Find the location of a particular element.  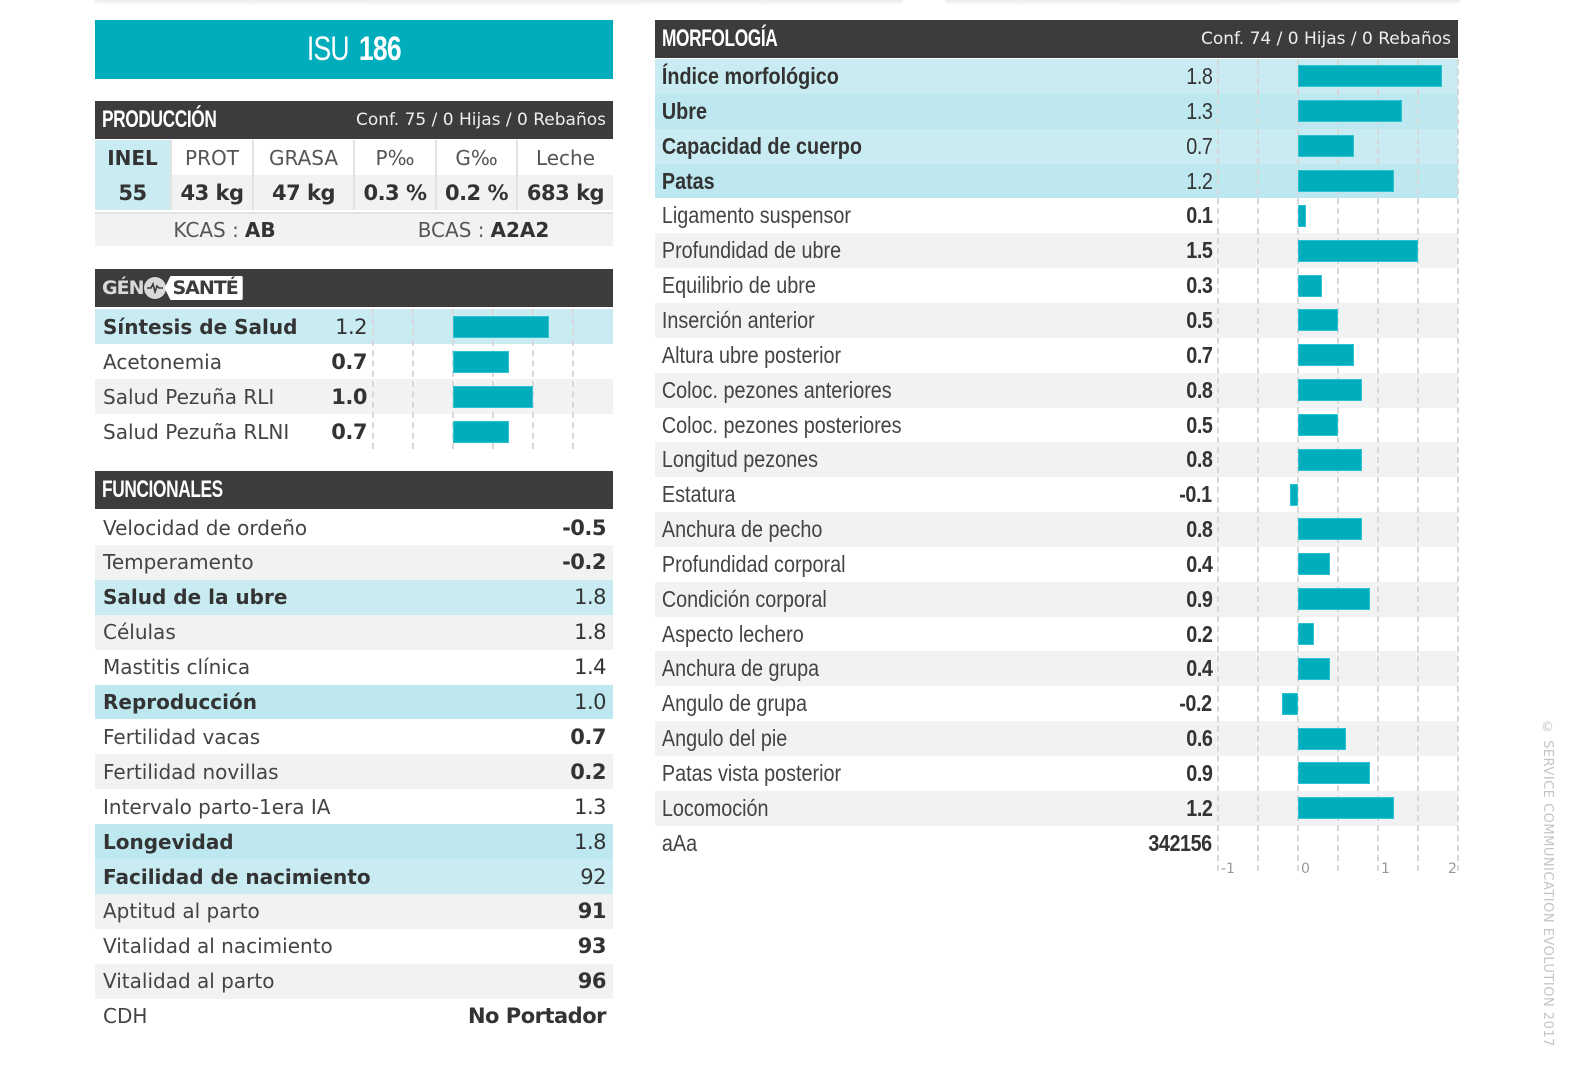

table-row: Anchura de grupa 0.4 is located at coordinates (1056, 669).